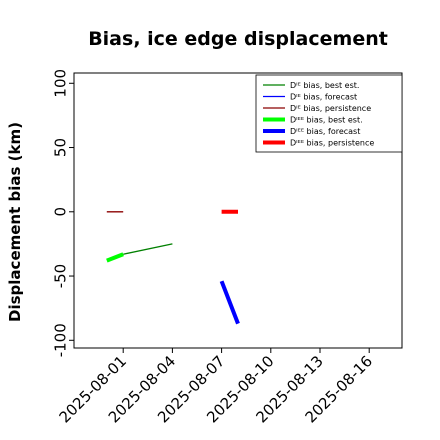  What do you see at coordinates (326, 120) in the screenshot?
I see `legend-entry: Dᴵᴱᴱ bias, best est.` at bounding box center [326, 120].